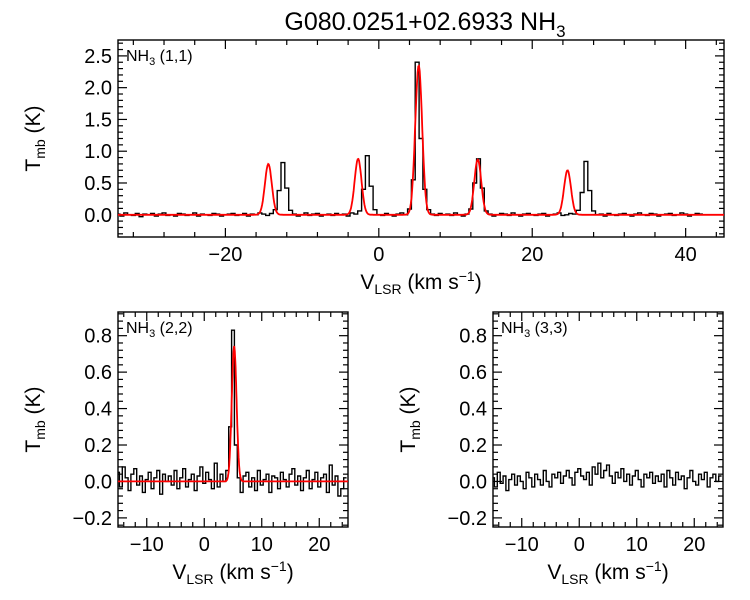  Describe the element at coordinates (686, 255) in the screenshot. I see `x-tick-label: 40` at that location.